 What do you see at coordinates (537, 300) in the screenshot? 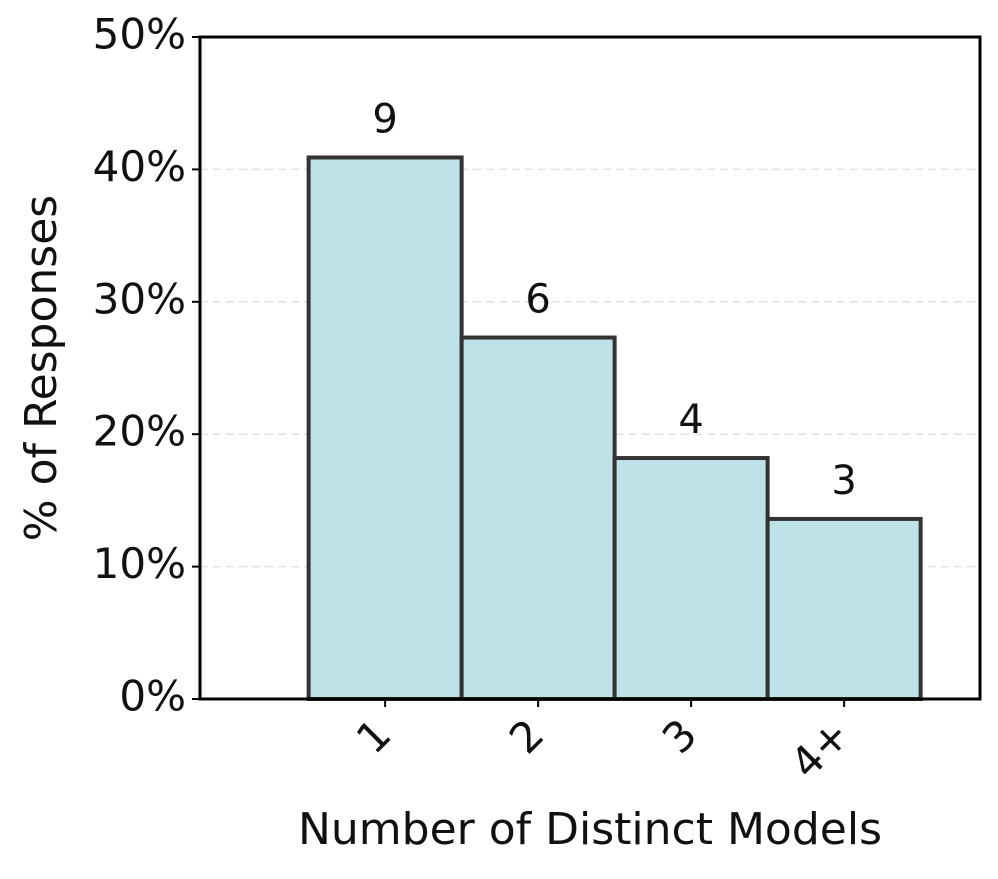
I see `value-label: 6` at bounding box center [537, 300].